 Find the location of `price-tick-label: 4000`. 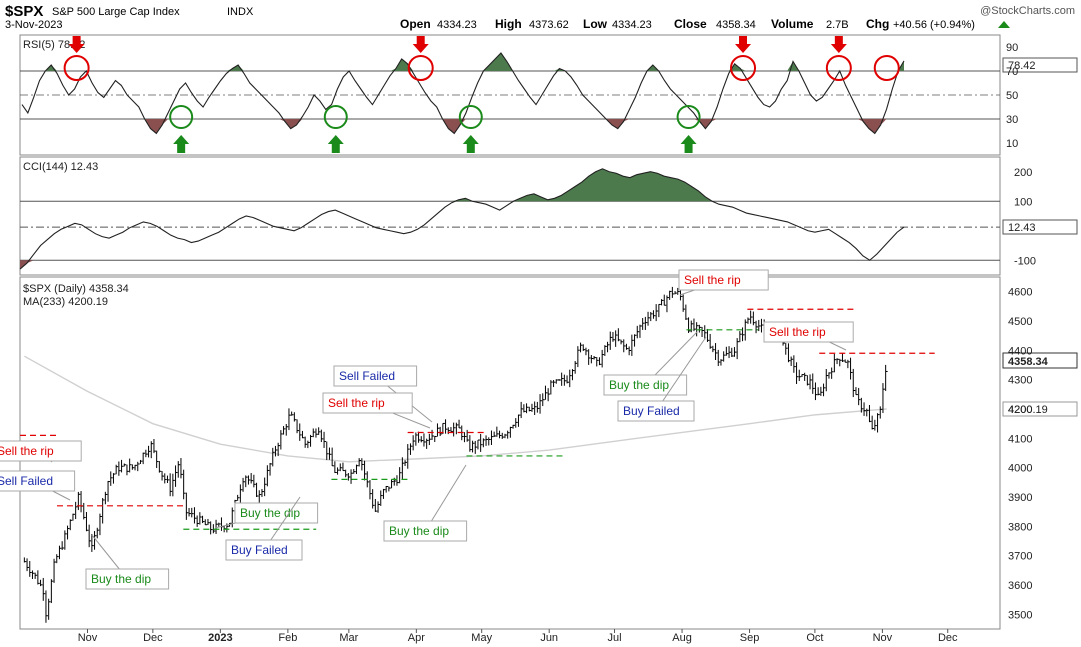

price-tick-label: 4000 is located at coordinates (1020, 469).